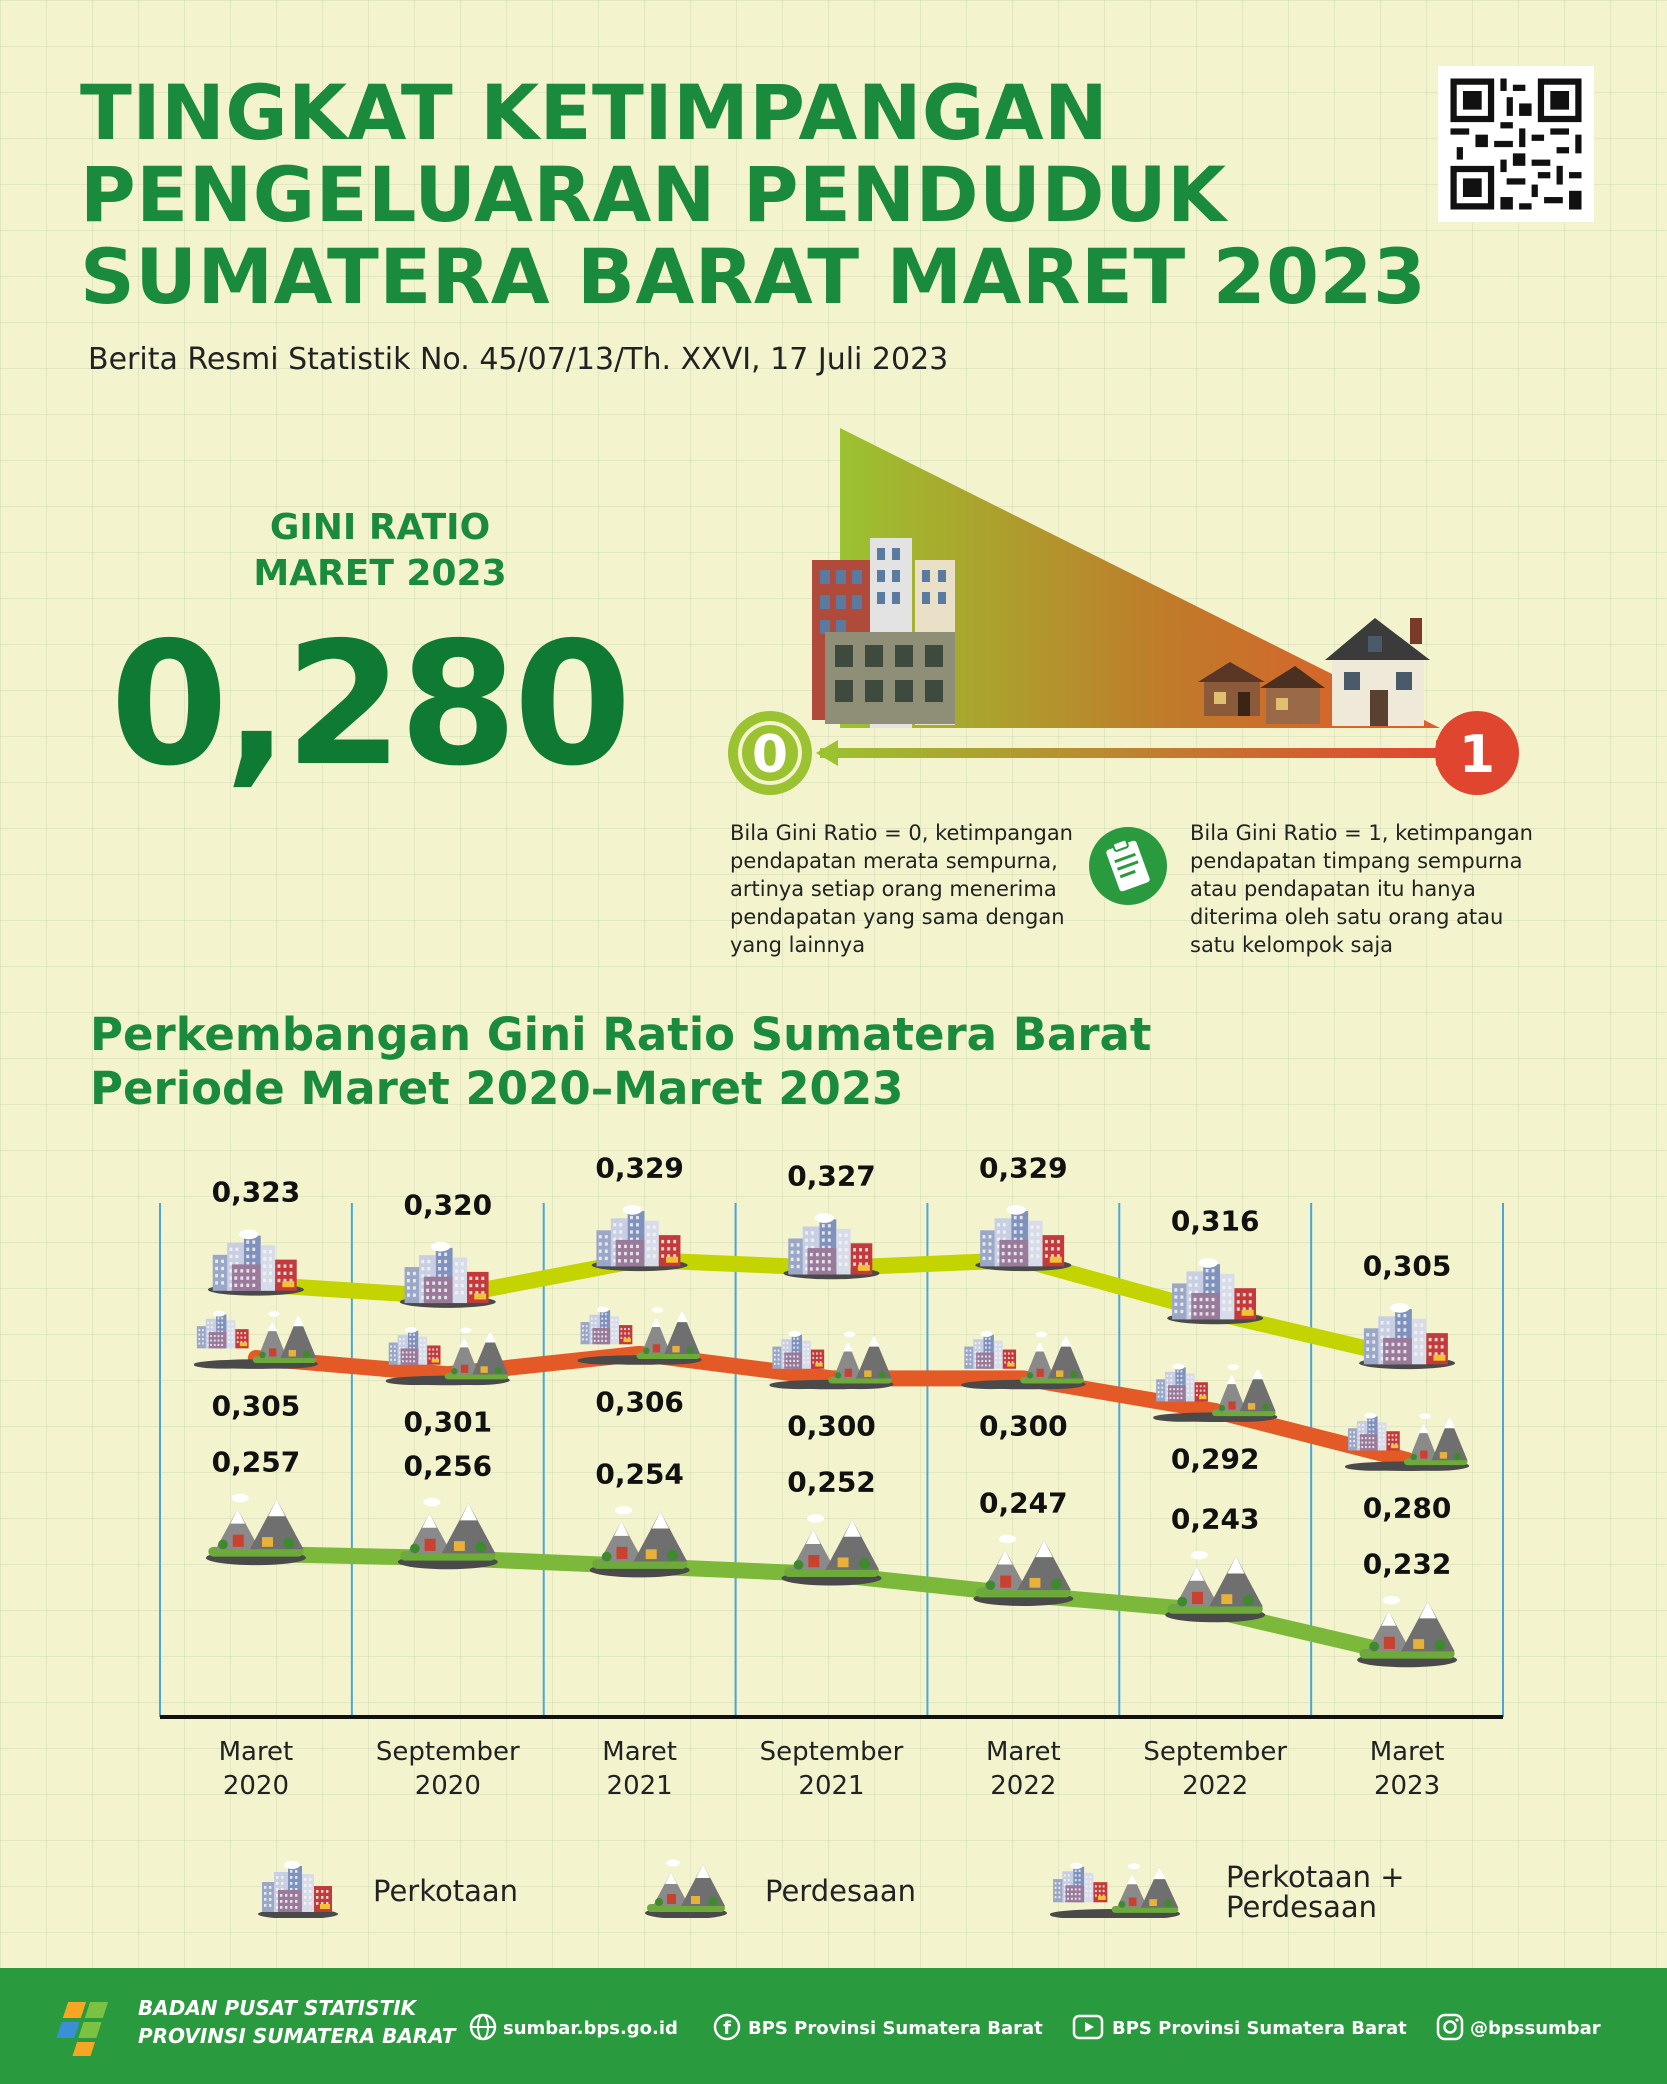 The width and height of the screenshot is (1667, 2084). Describe the element at coordinates (1215, 1519) in the screenshot. I see `data-label-perdesaan: 0,243` at that location.